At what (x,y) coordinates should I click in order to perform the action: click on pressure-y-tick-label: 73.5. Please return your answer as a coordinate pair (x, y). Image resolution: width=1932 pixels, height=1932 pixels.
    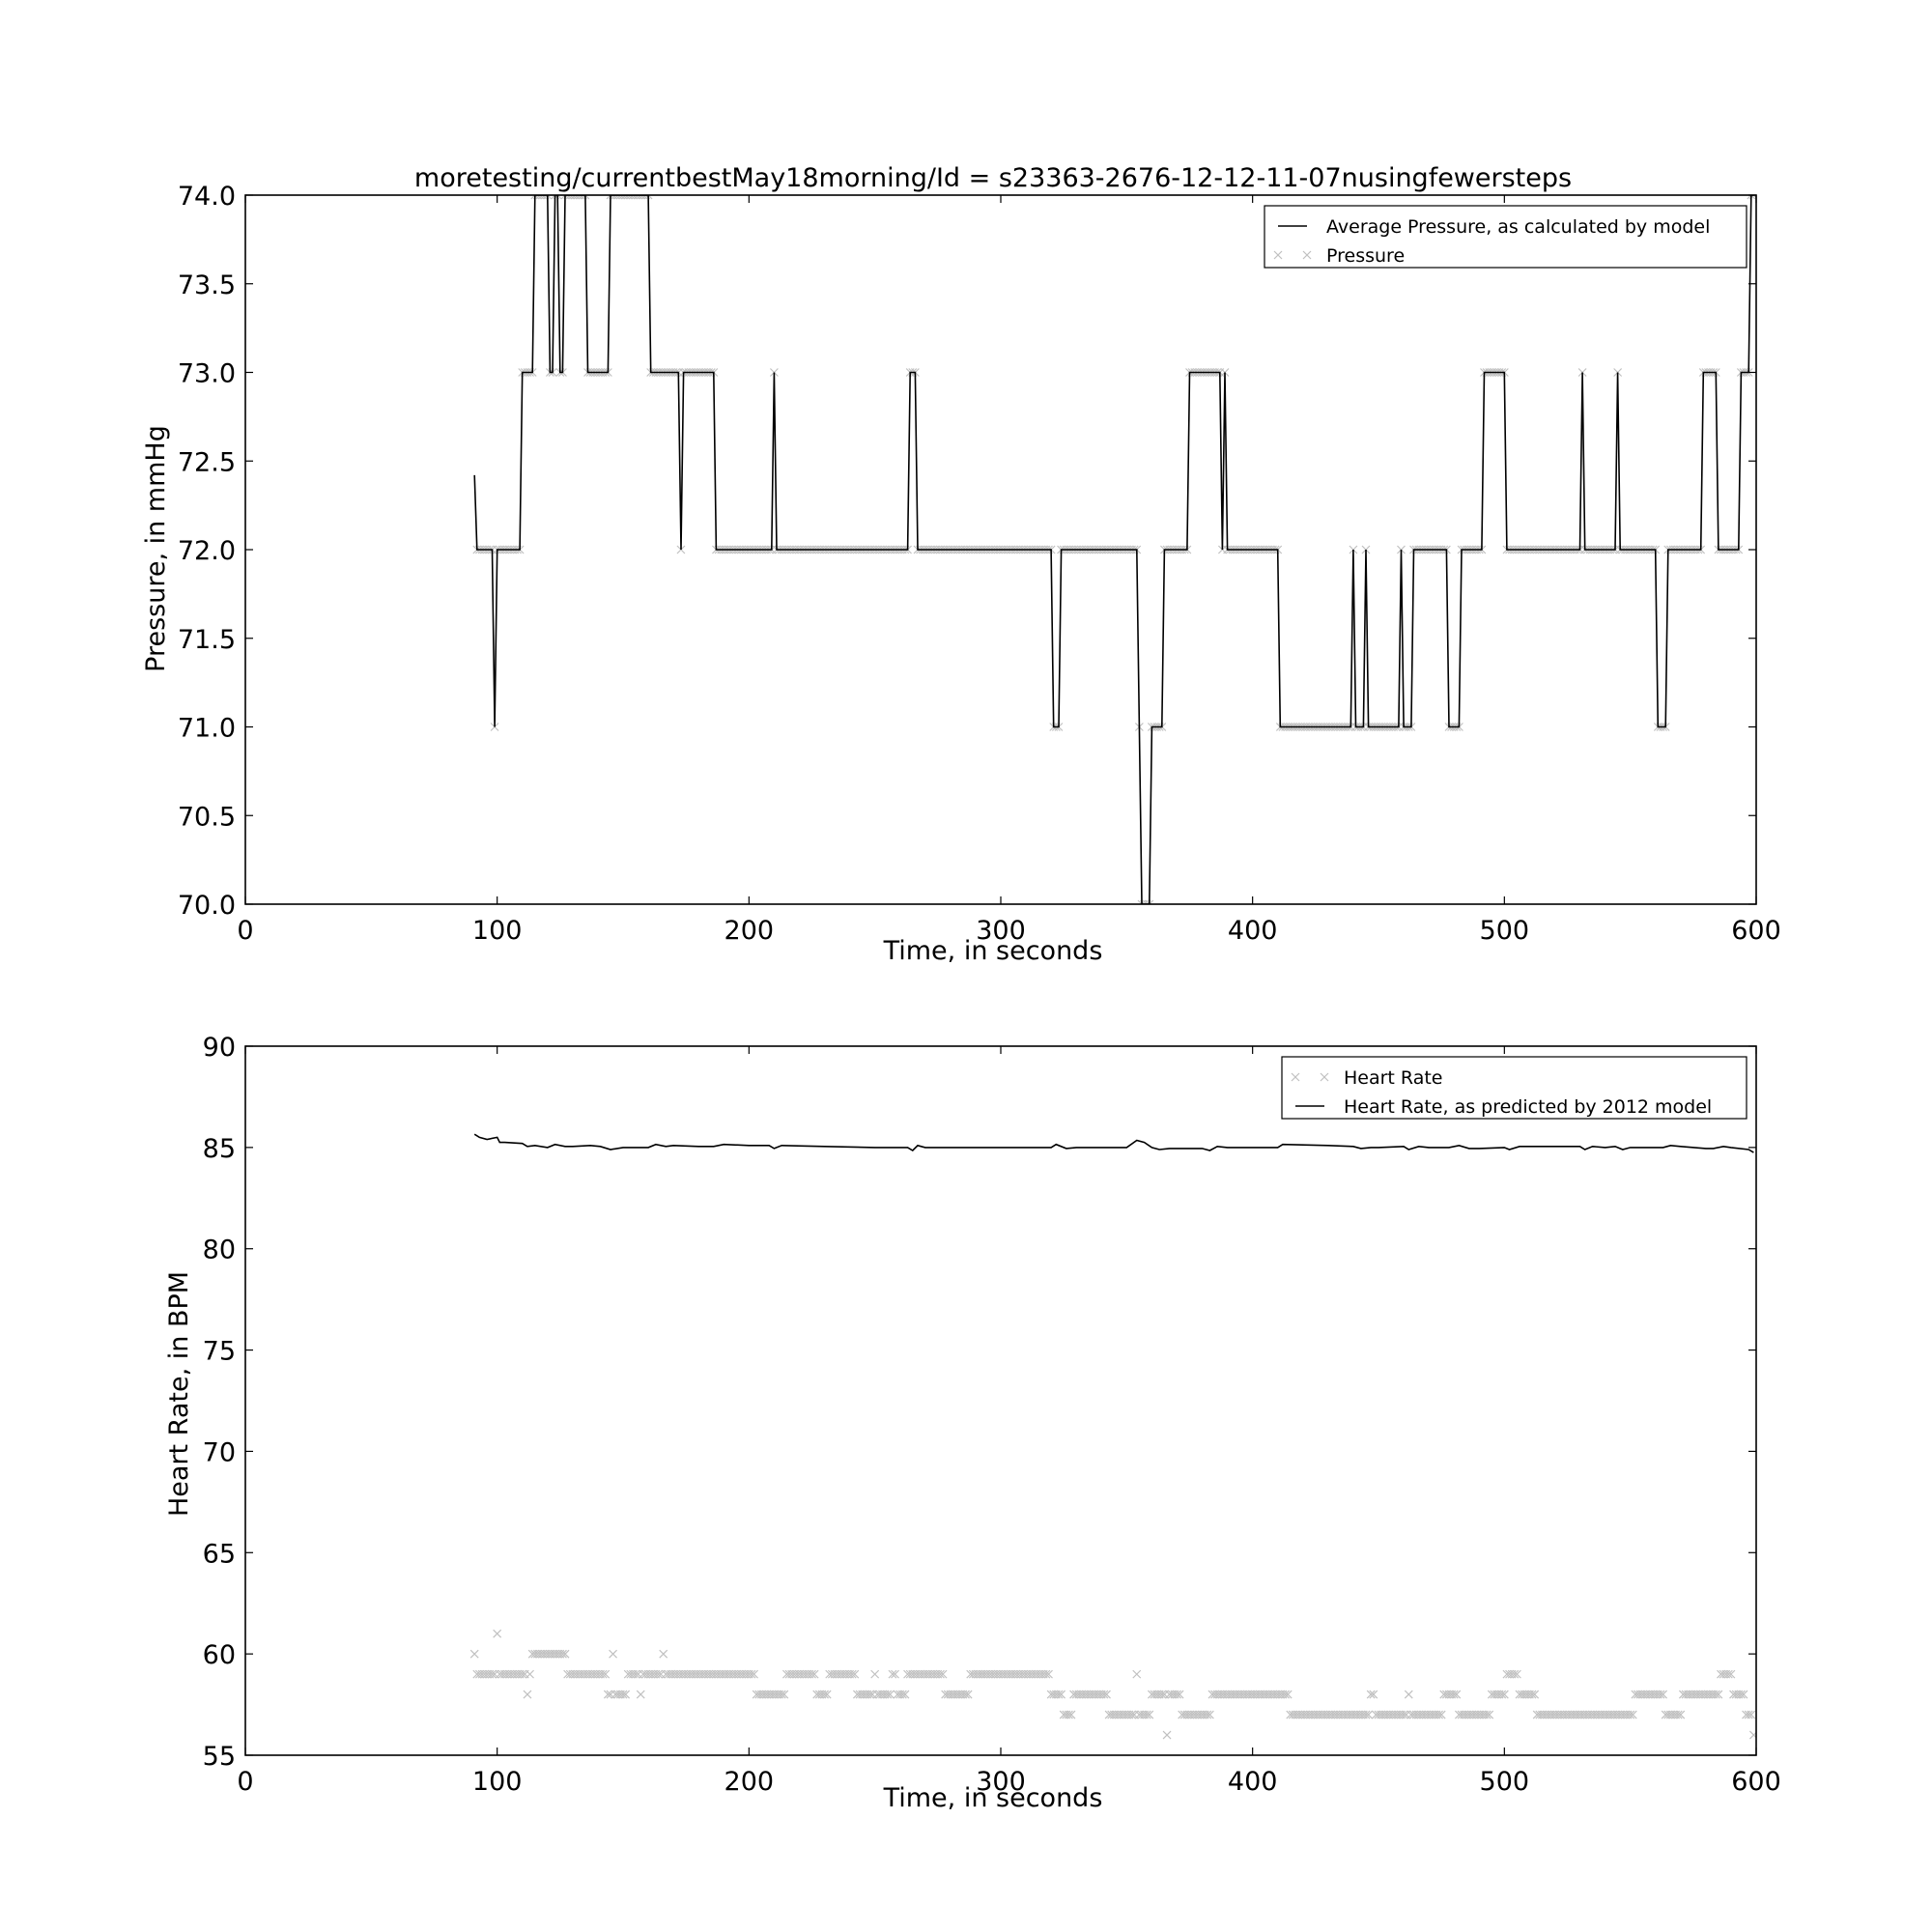
    Looking at the image, I should click on (207, 285).